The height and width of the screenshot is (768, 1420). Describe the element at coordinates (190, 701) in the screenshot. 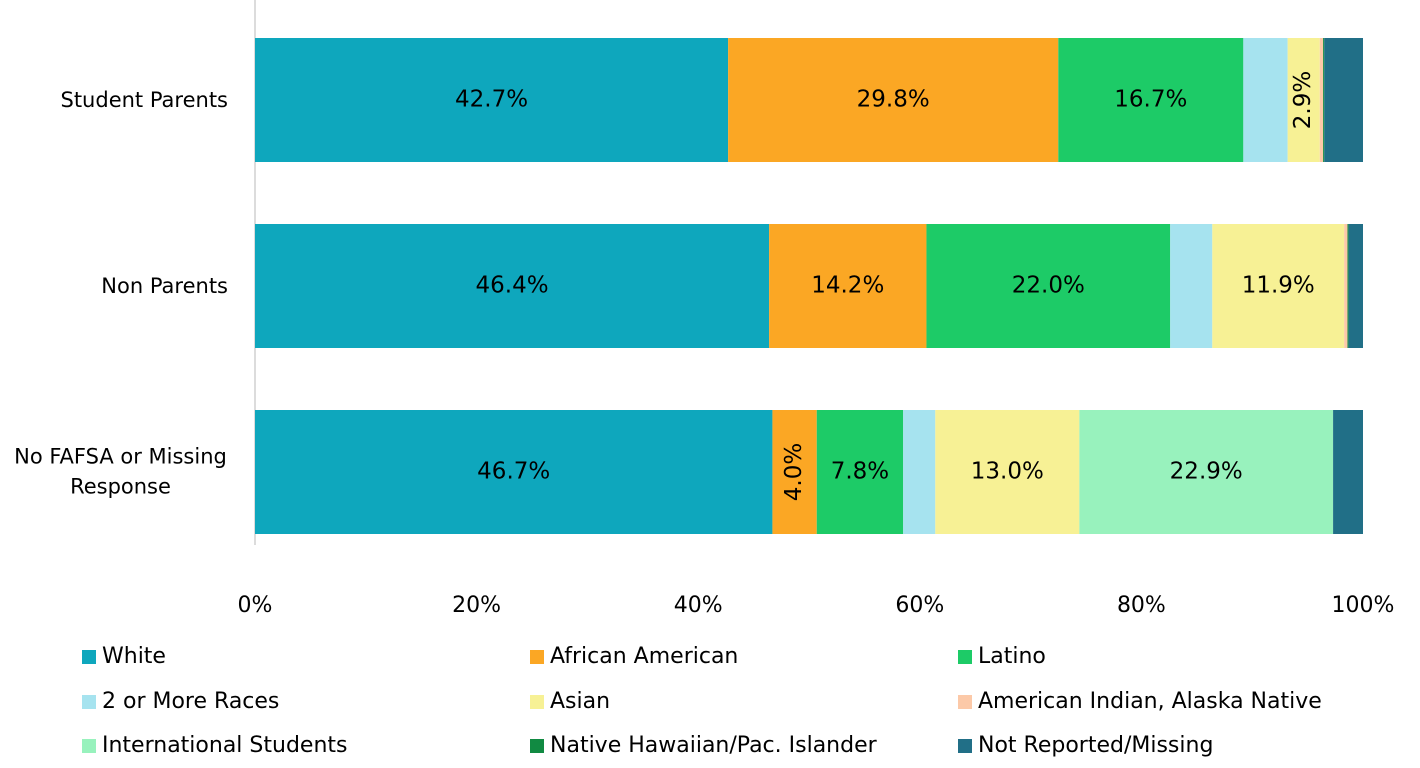

I see `legend-label: 2 or More Races` at that location.